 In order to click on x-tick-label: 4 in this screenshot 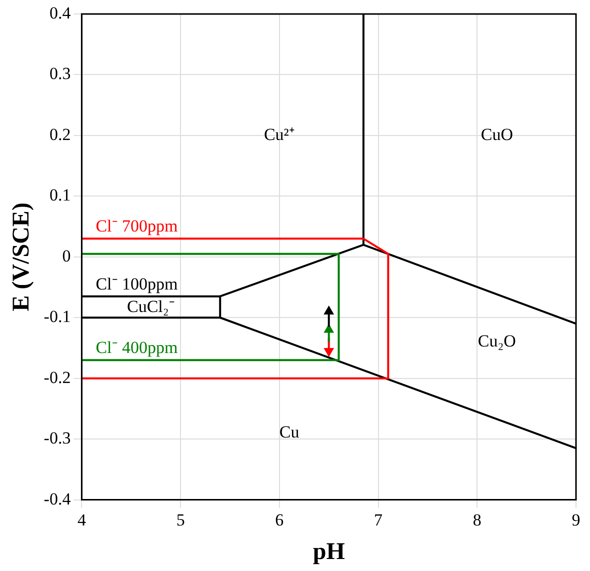, I will do `click(81, 520)`.